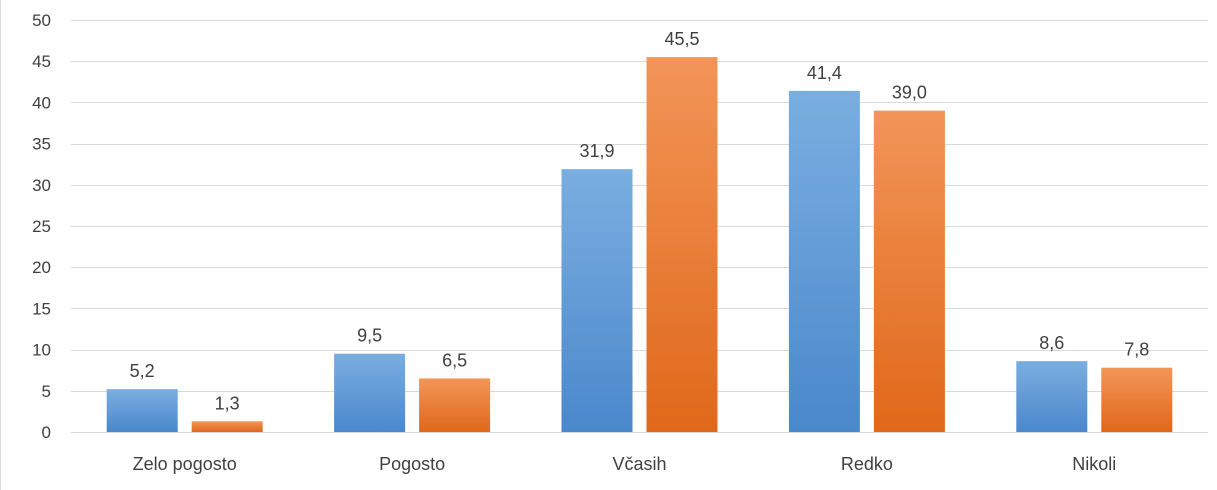 This screenshot has width=1217, height=490. I want to click on y-tick-label: 30, so click(41, 185).